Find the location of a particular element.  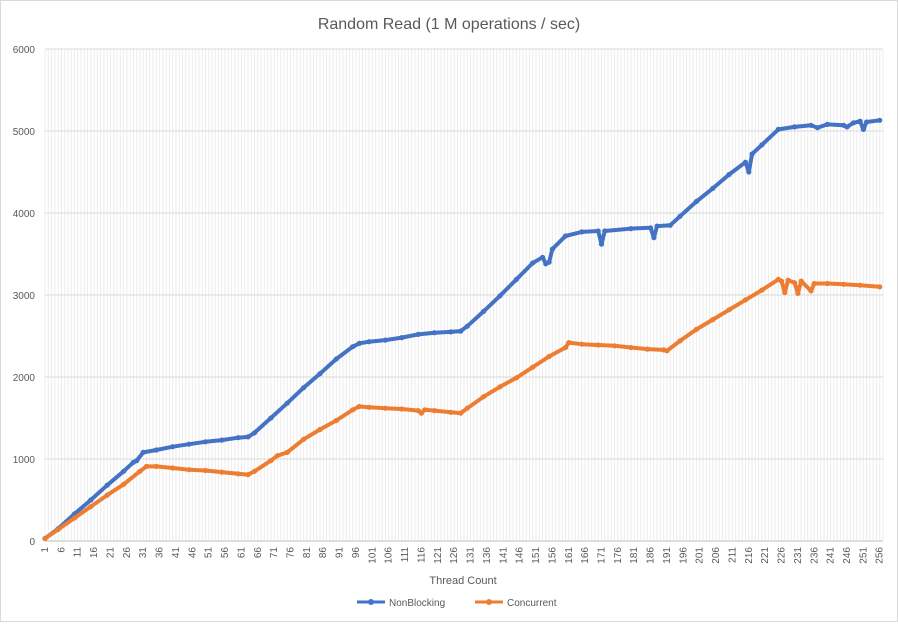

y-tick-label: 1000 is located at coordinates (24, 460).